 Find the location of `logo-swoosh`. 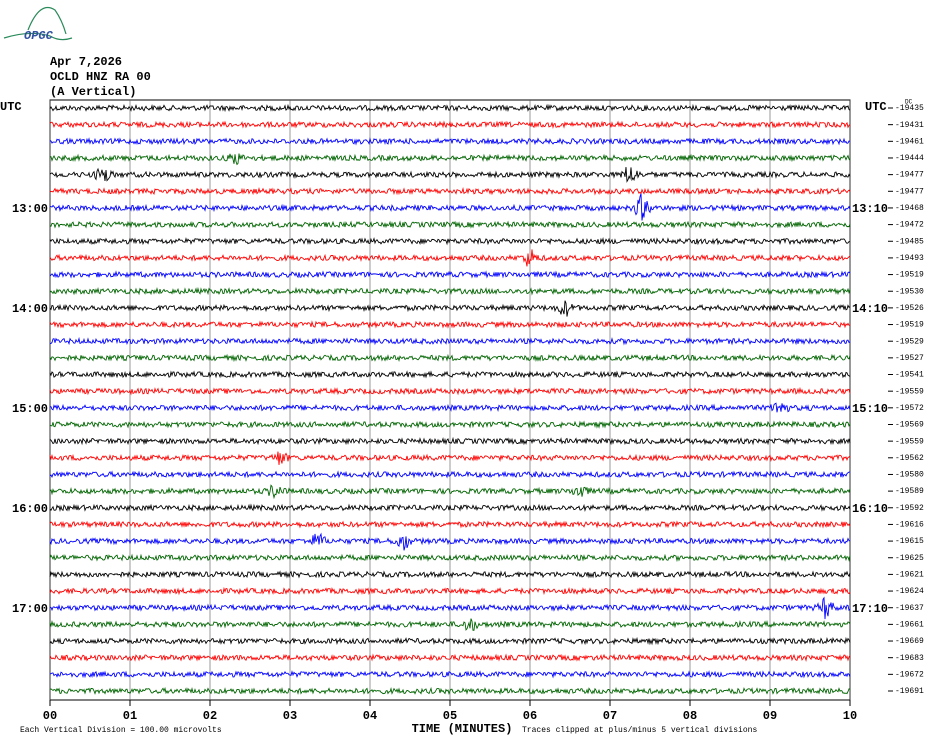

logo-swoosh is located at coordinates (38, 36).